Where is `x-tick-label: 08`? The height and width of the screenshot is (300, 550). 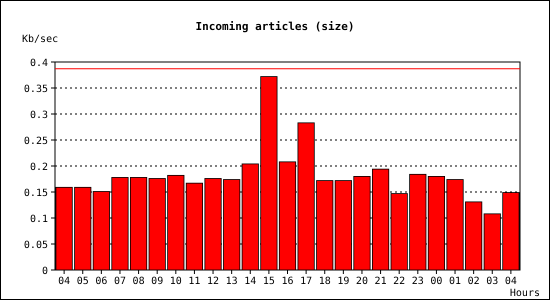
x-tick-label: 08 is located at coordinates (138, 281).